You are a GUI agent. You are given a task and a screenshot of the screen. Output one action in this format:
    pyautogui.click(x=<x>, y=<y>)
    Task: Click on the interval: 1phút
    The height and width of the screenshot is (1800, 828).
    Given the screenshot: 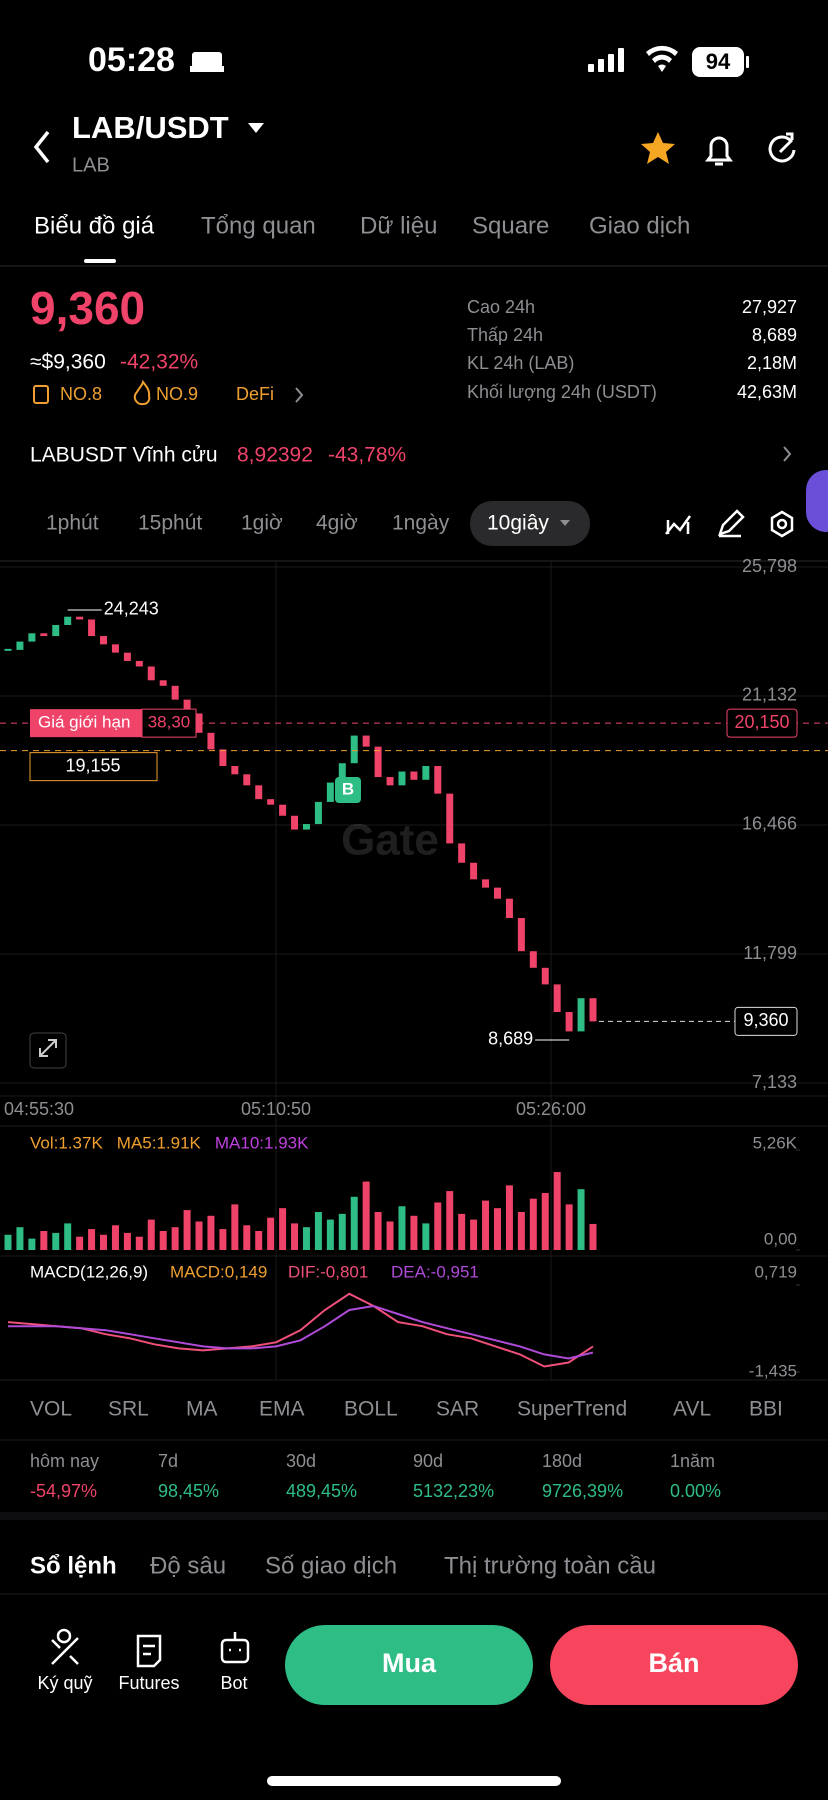 What is the action you would take?
    pyautogui.click(x=72, y=523)
    